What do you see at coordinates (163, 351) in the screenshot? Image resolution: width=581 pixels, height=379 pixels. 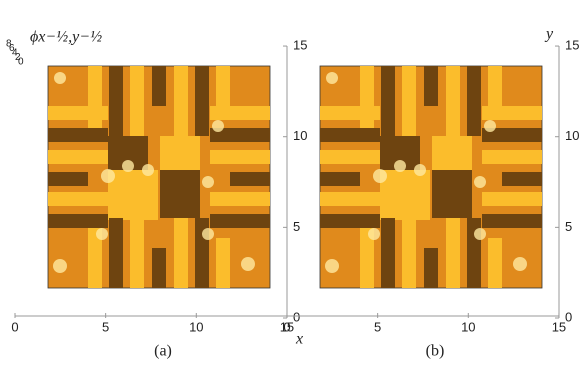 I see `caption: (a)` at bounding box center [163, 351].